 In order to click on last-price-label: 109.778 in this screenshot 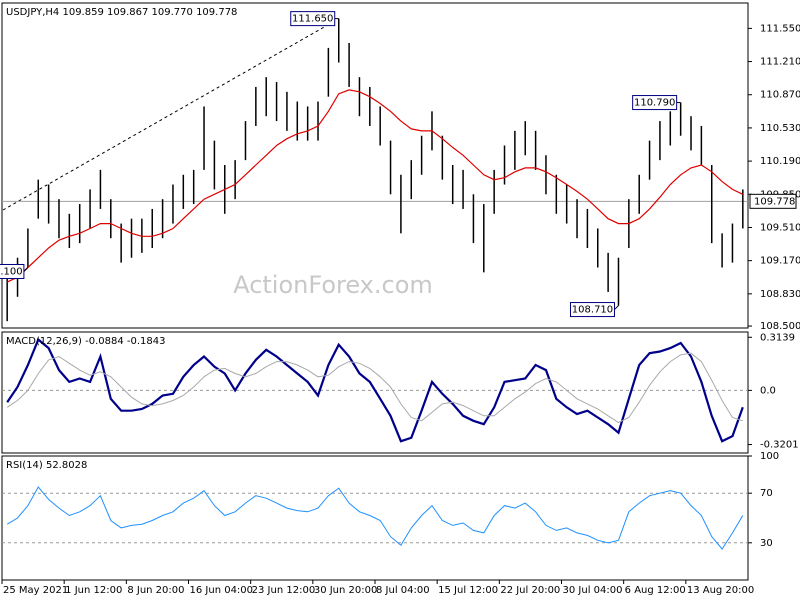, I will do `click(774, 201)`.